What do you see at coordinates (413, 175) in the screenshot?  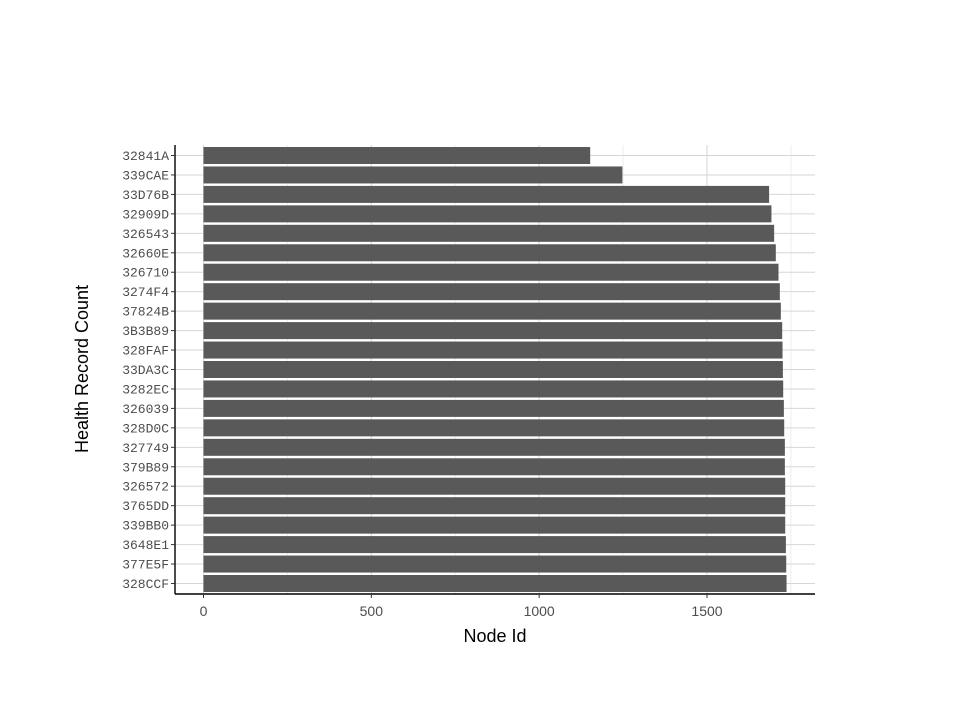 I see `bar-339CAE` at bounding box center [413, 175].